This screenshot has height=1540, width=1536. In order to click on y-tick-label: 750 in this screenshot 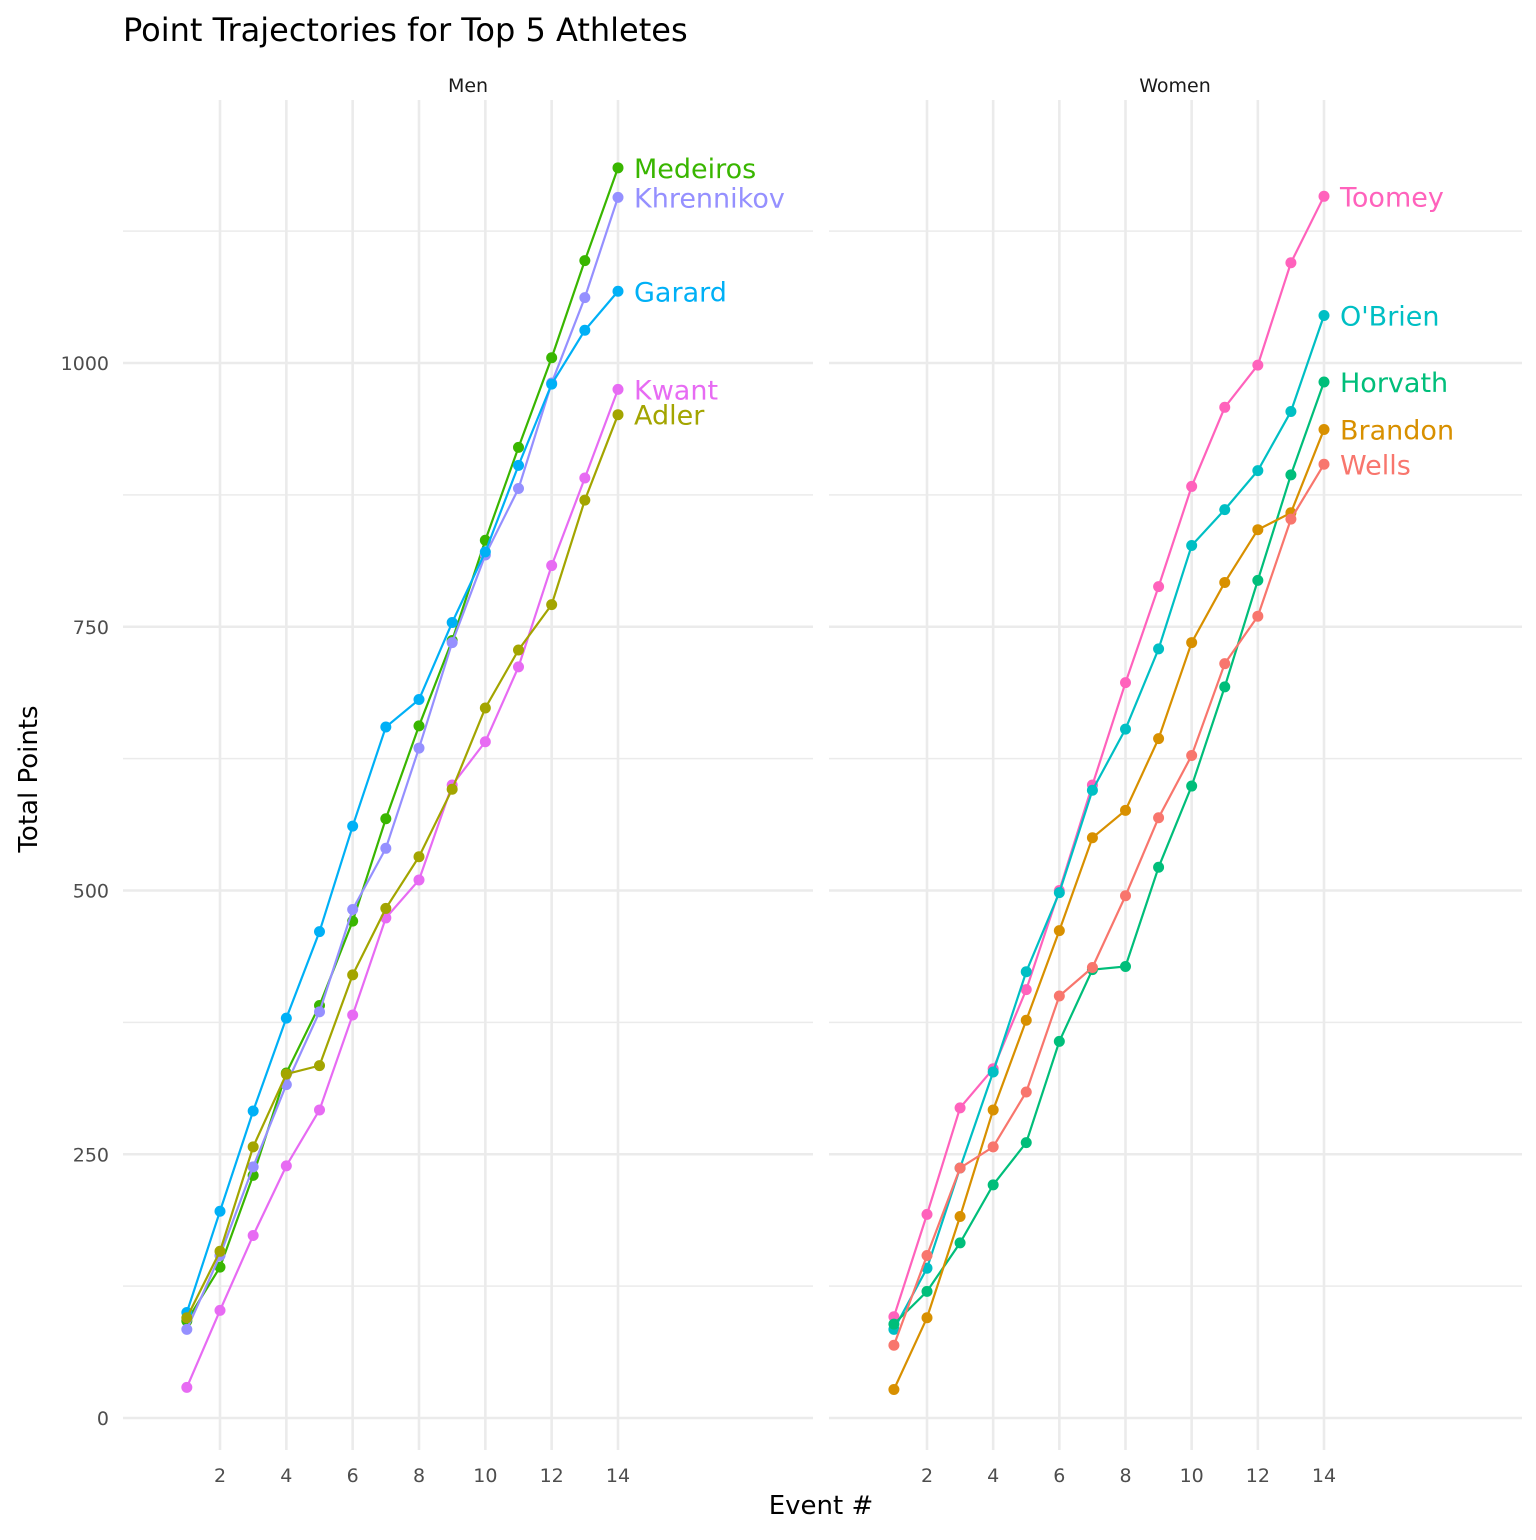, I will do `click(91, 628)`.